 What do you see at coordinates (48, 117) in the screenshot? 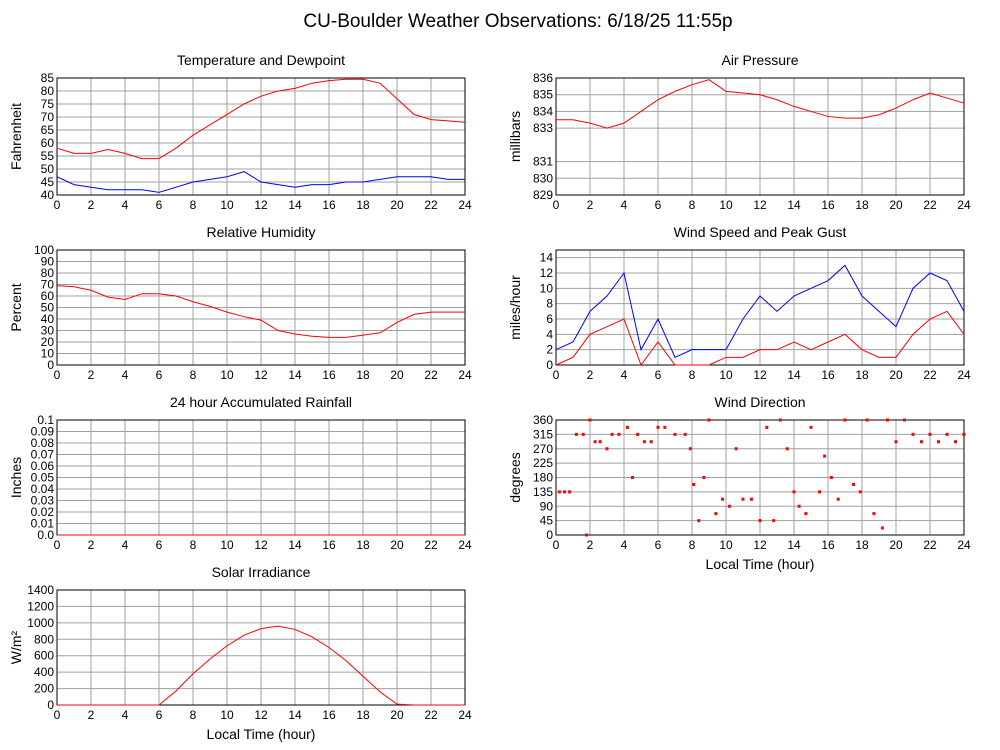
I see `y-tick-label: 70` at bounding box center [48, 117].